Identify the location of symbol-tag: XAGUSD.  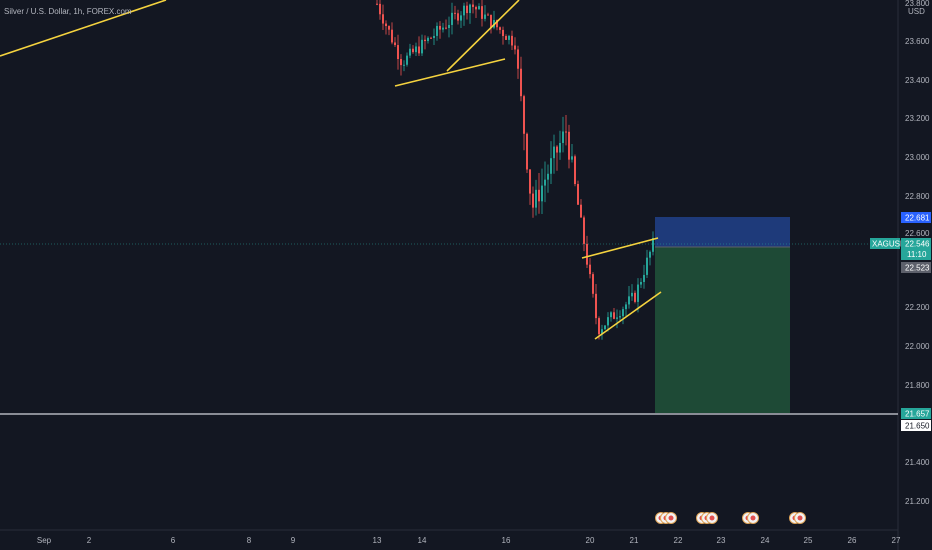
(888, 243).